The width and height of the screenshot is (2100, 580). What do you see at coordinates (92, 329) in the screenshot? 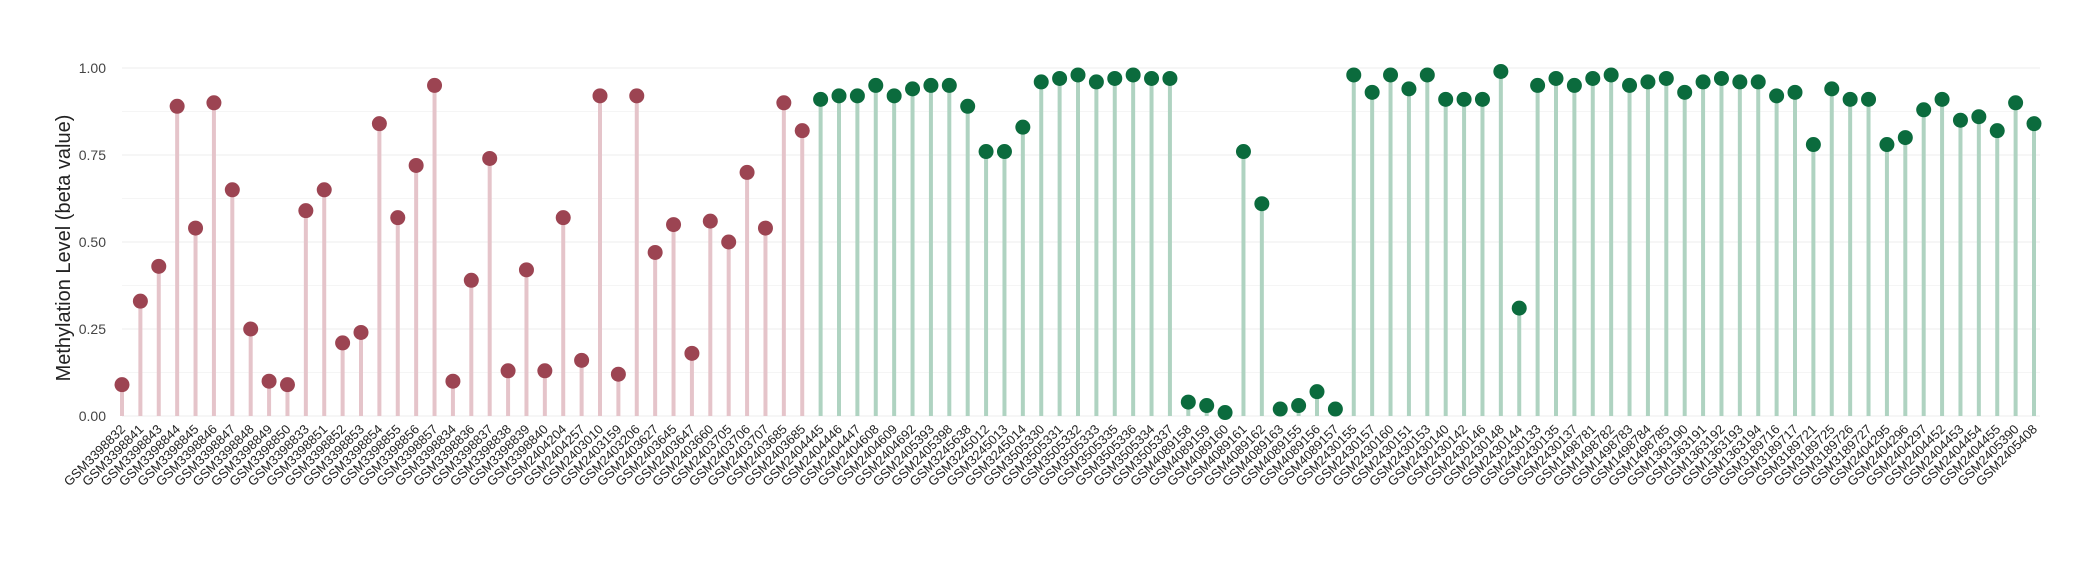
I see `y-tick-label: 0.25` at bounding box center [92, 329].